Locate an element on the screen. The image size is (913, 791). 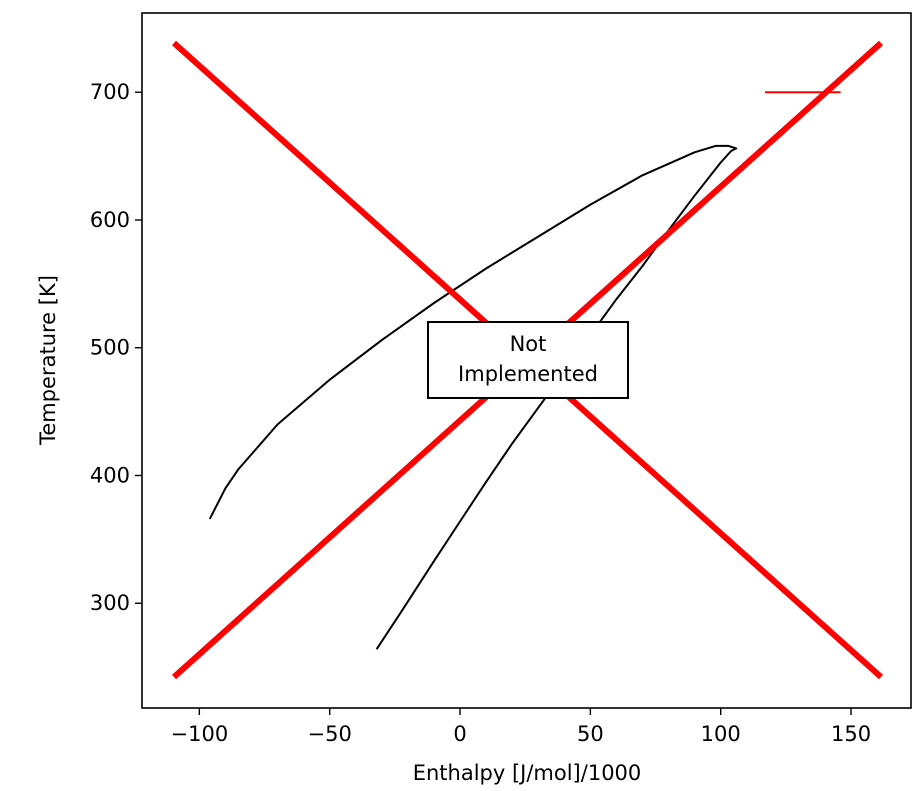
y-tick-label: 500 is located at coordinates (110, 348).